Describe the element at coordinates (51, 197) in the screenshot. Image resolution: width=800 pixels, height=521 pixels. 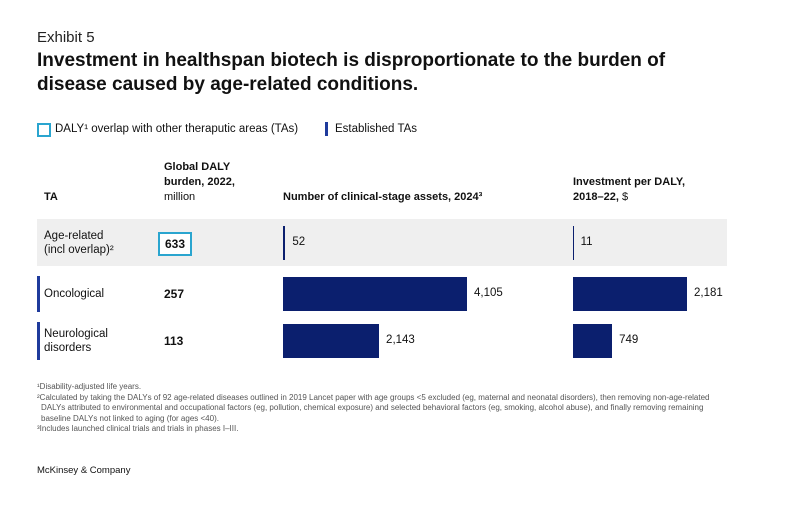
I see `column-header: TA` at that location.